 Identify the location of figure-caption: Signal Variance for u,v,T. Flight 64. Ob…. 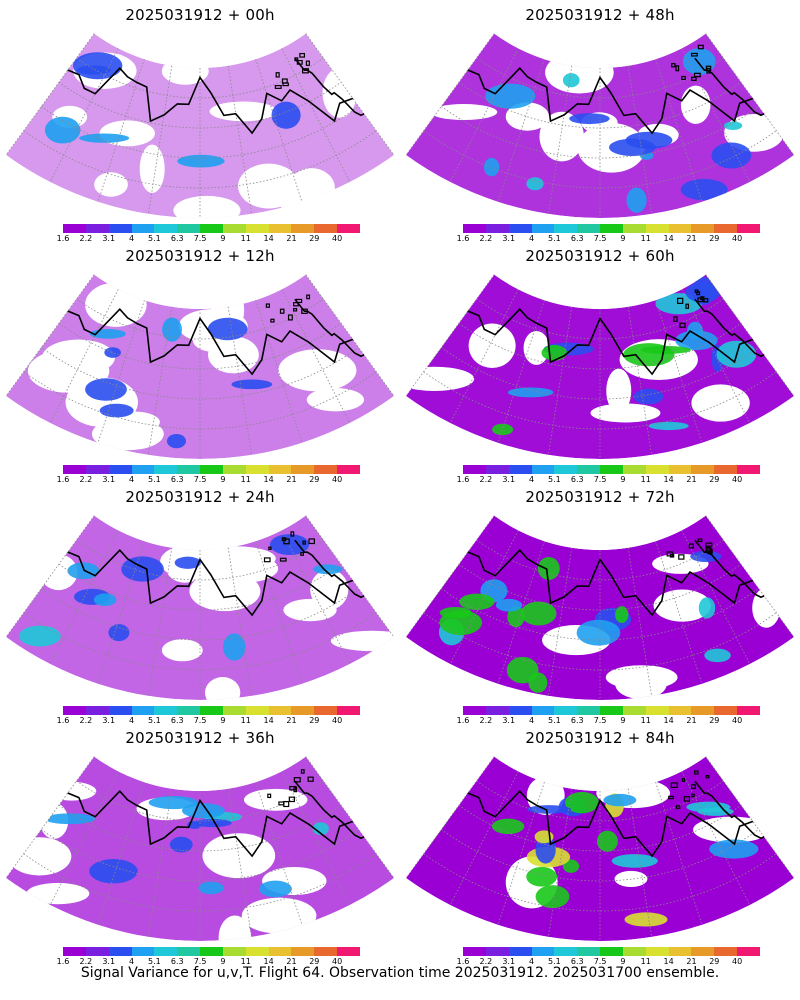
(400, 973).